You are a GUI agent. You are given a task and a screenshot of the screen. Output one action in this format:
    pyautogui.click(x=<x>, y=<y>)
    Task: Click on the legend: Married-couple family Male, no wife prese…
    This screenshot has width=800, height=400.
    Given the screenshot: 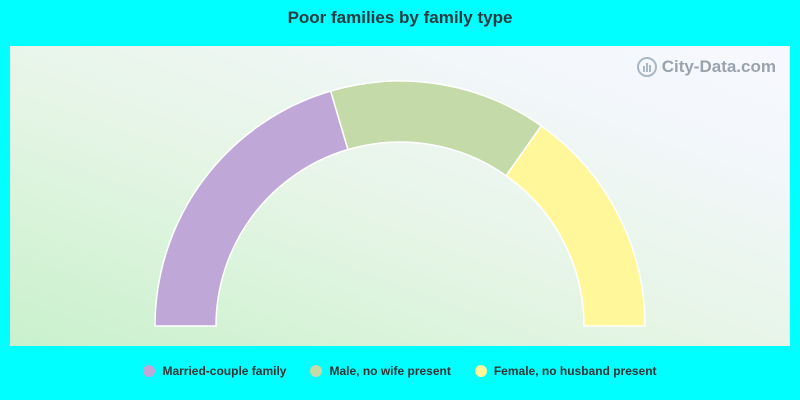 What is the action you would take?
    pyautogui.click(x=400, y=371)
    